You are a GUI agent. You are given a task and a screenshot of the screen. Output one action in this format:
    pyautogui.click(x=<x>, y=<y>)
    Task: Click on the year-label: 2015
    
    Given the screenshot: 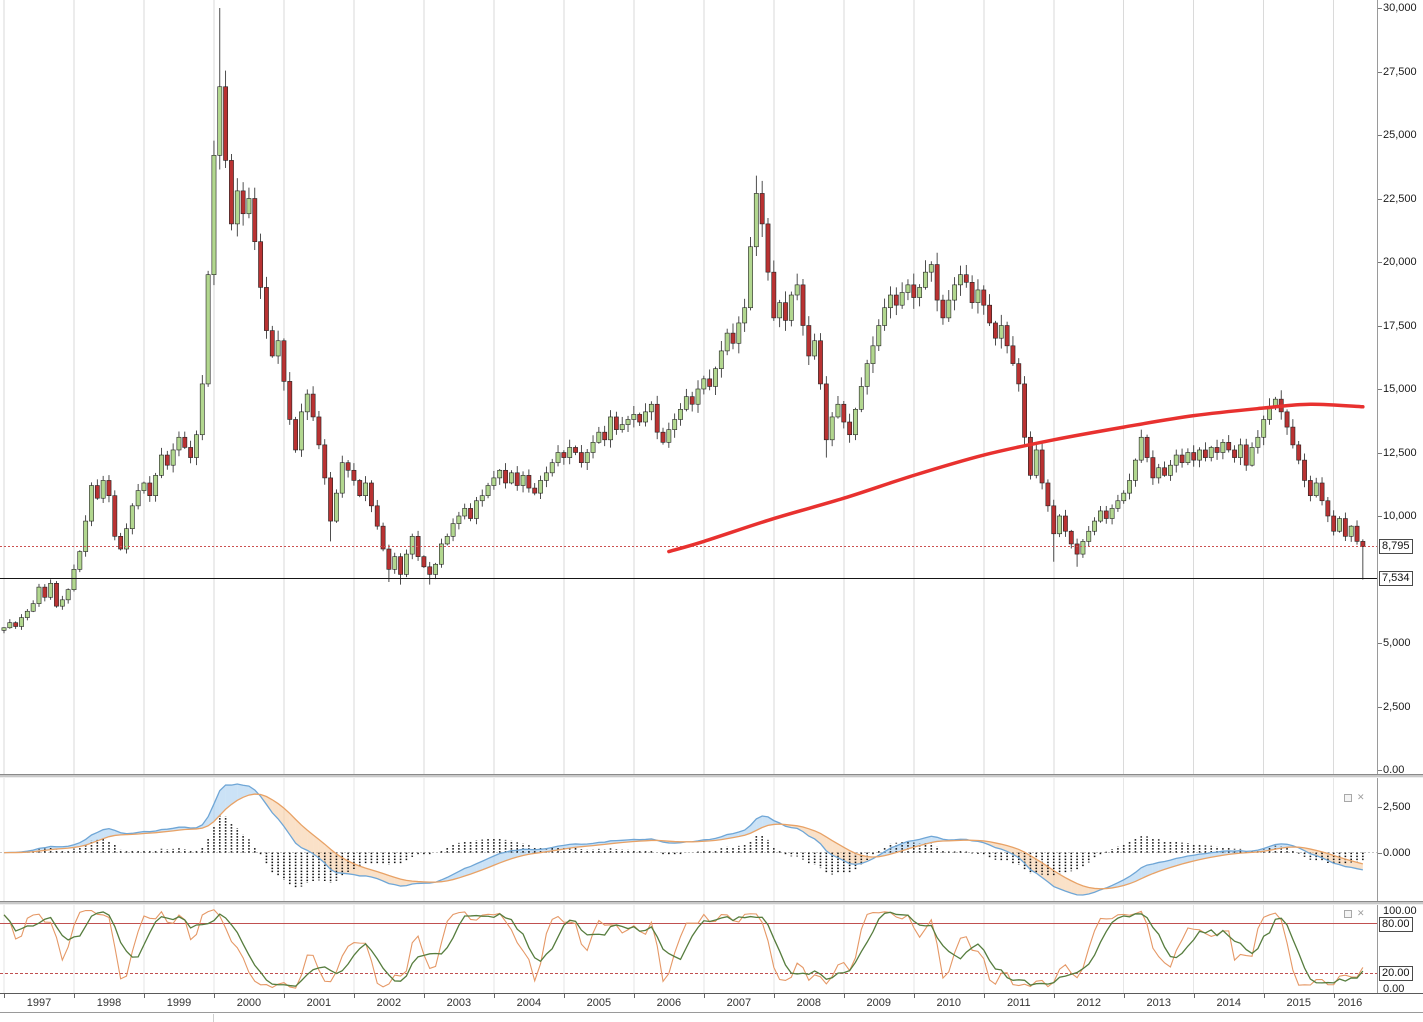 What is the action you would take?
    pyautogui.click(x=1298, y=1003)
    